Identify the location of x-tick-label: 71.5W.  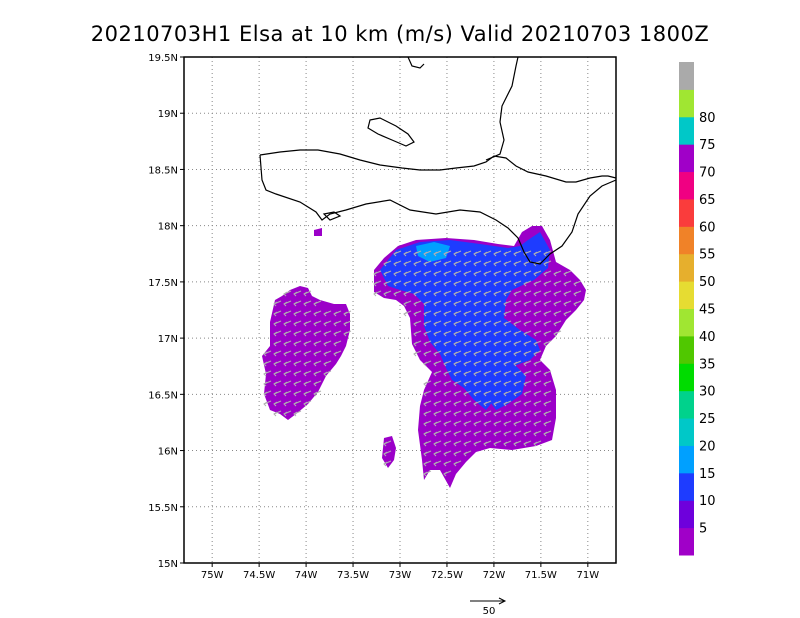
(541, 575).